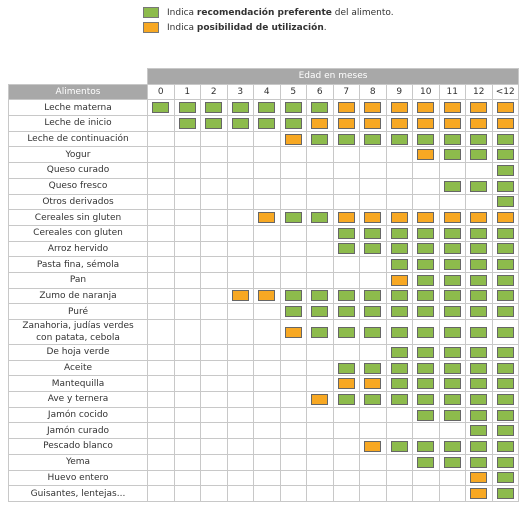 This screenshot has height=523, width=525. I want to click on row-label: Leche de inicio, so click(78, 123).